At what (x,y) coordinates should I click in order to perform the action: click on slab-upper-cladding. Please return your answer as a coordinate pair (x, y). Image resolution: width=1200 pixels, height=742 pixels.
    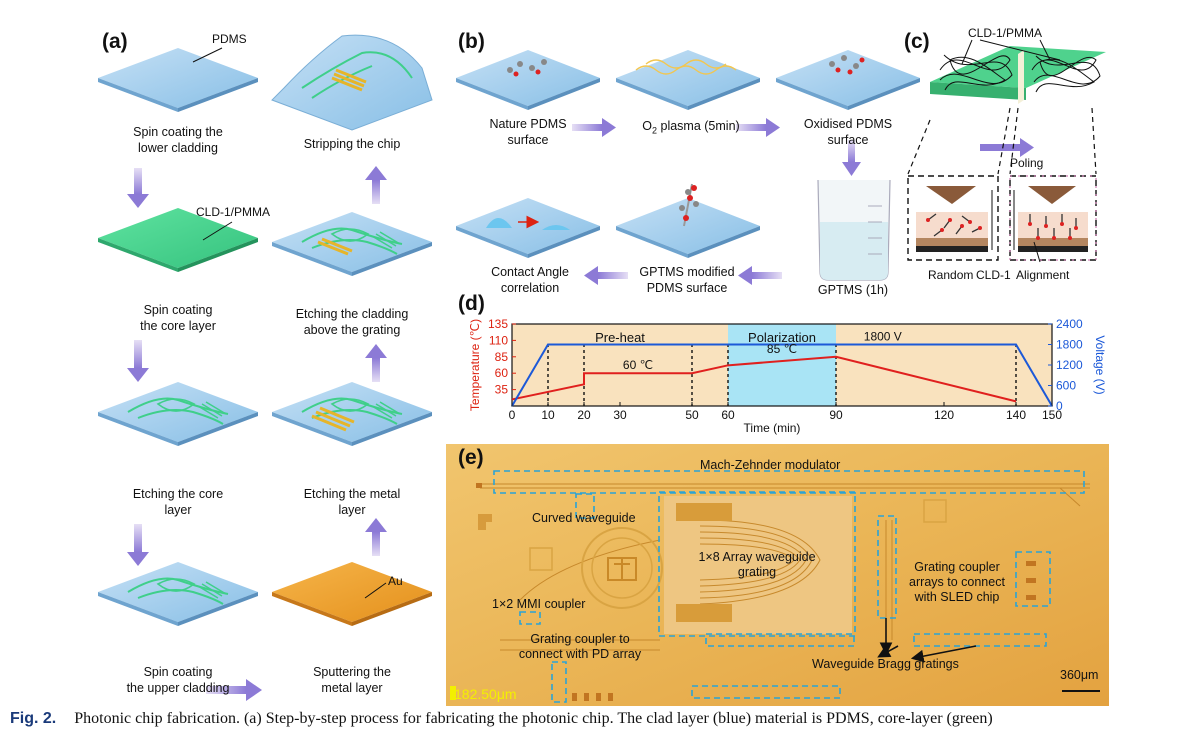
    Looking at the image, I should click on (178, 594).